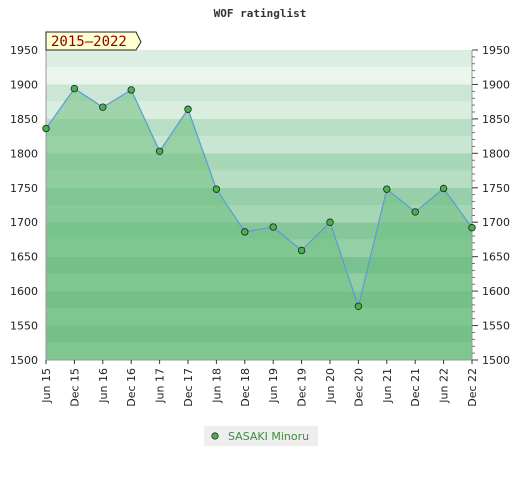 This screenshot has height=480, width=520. What do you see at coordinates (358, 387) in the screenshot?
I see `x-tick-label: Dec 20` at bounding box center [358, 387].